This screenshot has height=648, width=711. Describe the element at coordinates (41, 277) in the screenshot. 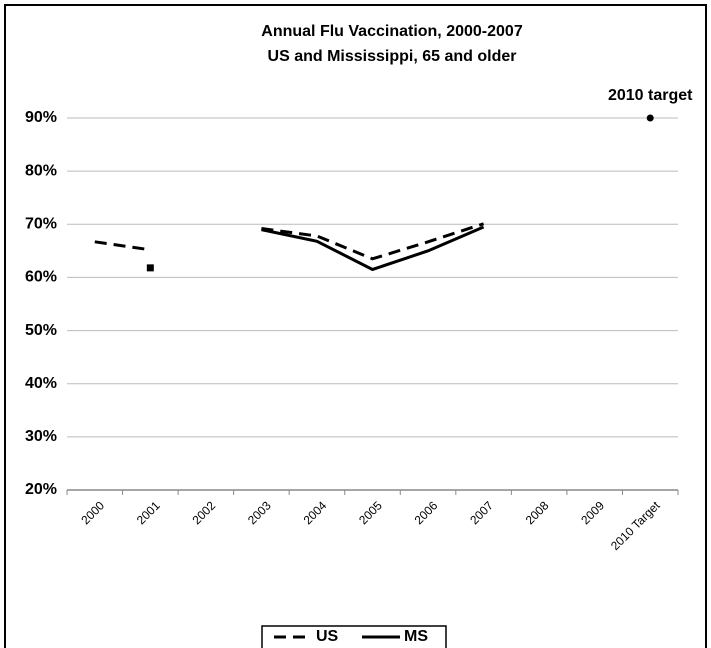

I see `y-tick-label: 60%` at that location.